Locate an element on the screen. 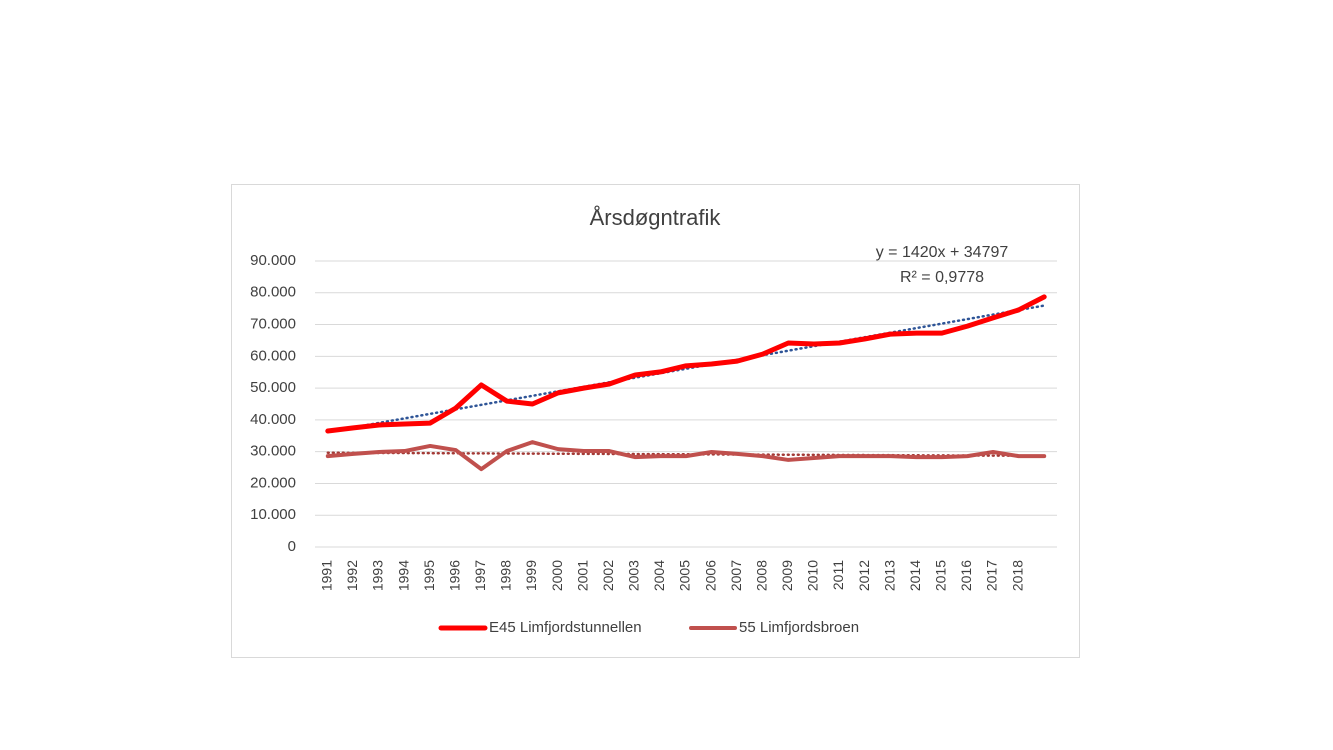 This screenshot has height=750, width=1333. y-tick-label: 30.000 is located at coordinates (273, 451).